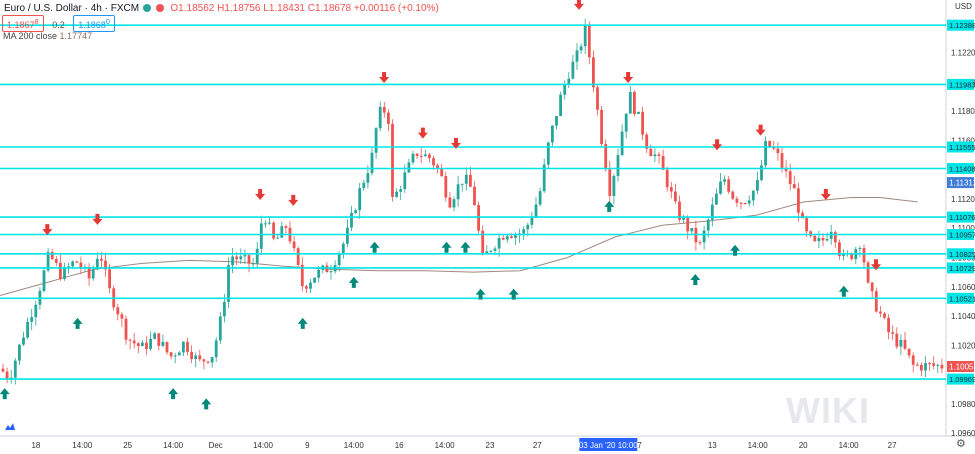 This screenshot has height=454, width=975. I want to click on level-price-label: 1.10521, so click(962, 298).